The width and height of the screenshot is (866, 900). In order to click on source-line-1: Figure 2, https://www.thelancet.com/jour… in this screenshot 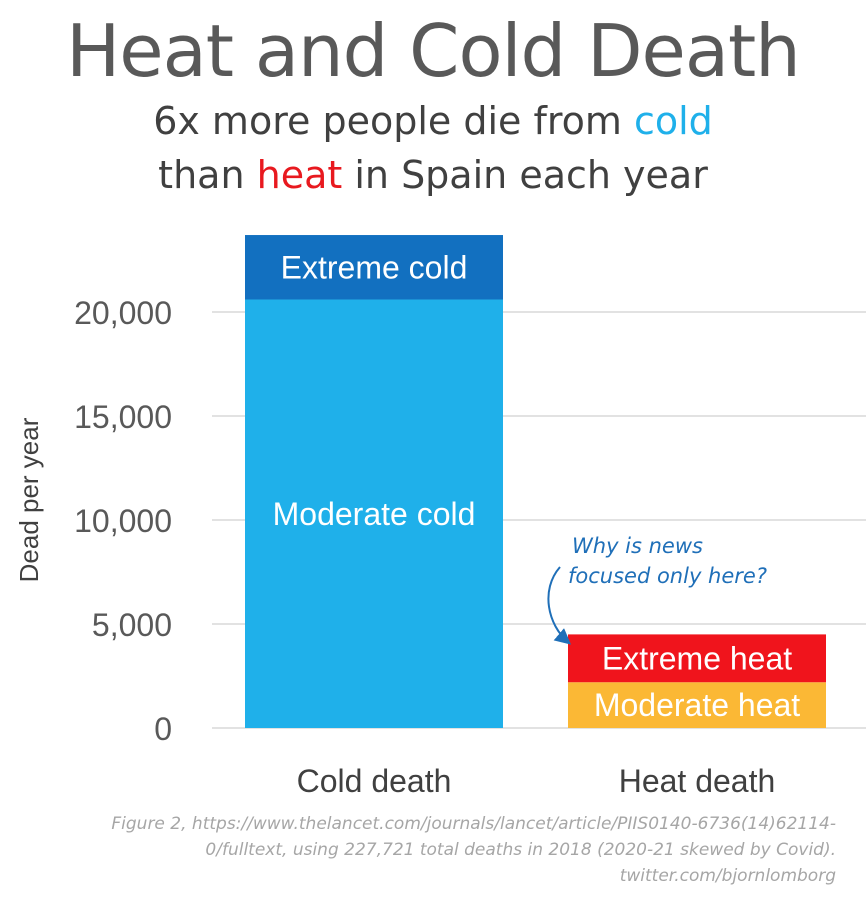, I will do `click(473, 824)`.